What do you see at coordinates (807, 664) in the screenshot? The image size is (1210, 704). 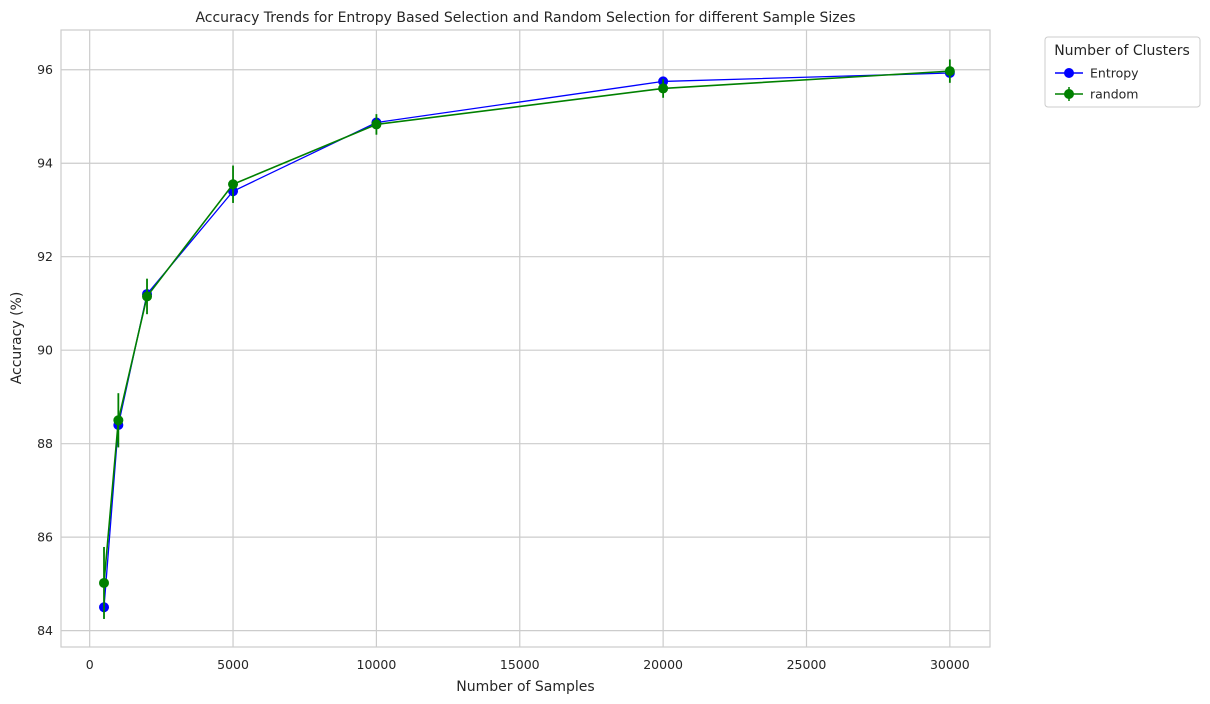 I see `x-tick-label: 25000` at bounding box center [807, 664].